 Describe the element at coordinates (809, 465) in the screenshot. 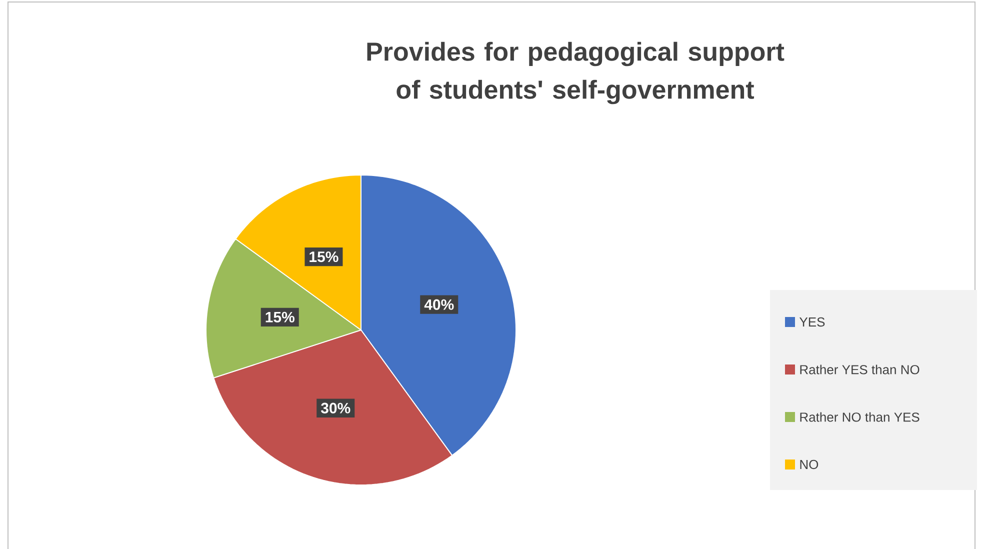

I see `legend-label: NO` at that location.